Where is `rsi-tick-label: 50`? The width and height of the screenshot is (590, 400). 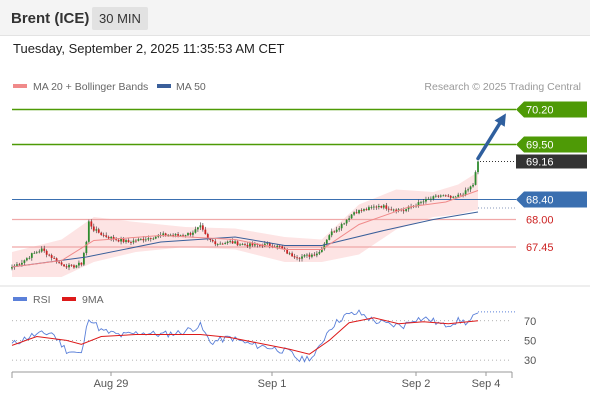
rsi-tick-label: 50 is located at coordinates (530, 341).